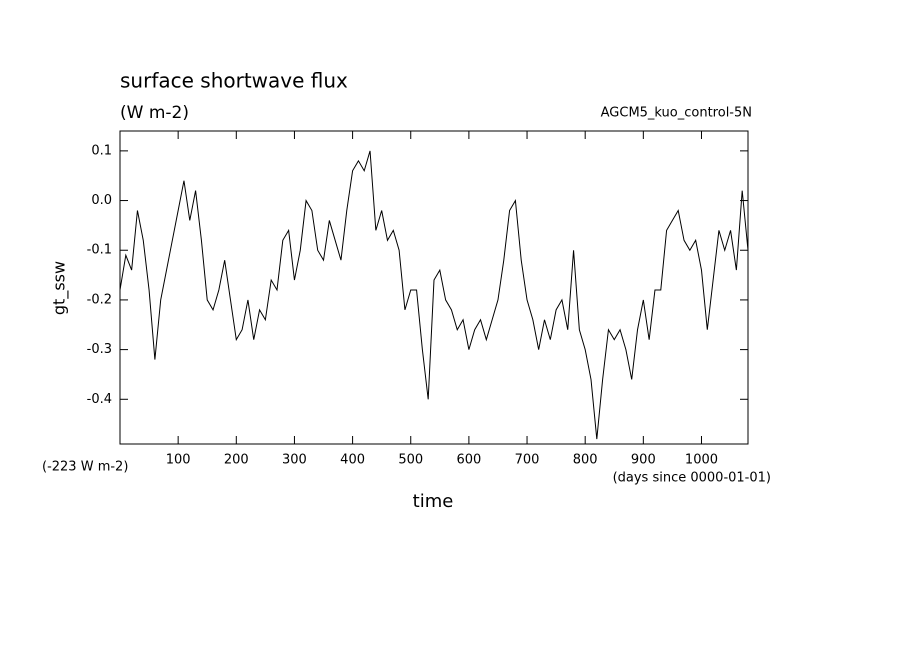  I want to click on x-tick-label: 100, so click(178, 460).